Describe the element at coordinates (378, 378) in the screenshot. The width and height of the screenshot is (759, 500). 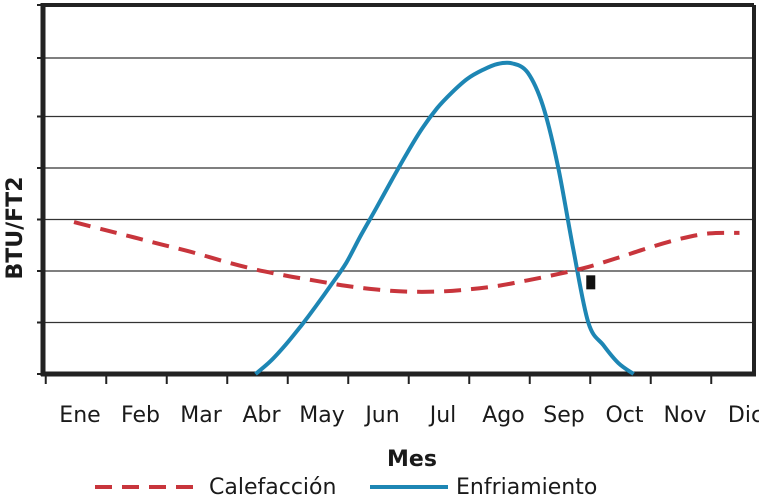
I see `x-ticks` at that location.